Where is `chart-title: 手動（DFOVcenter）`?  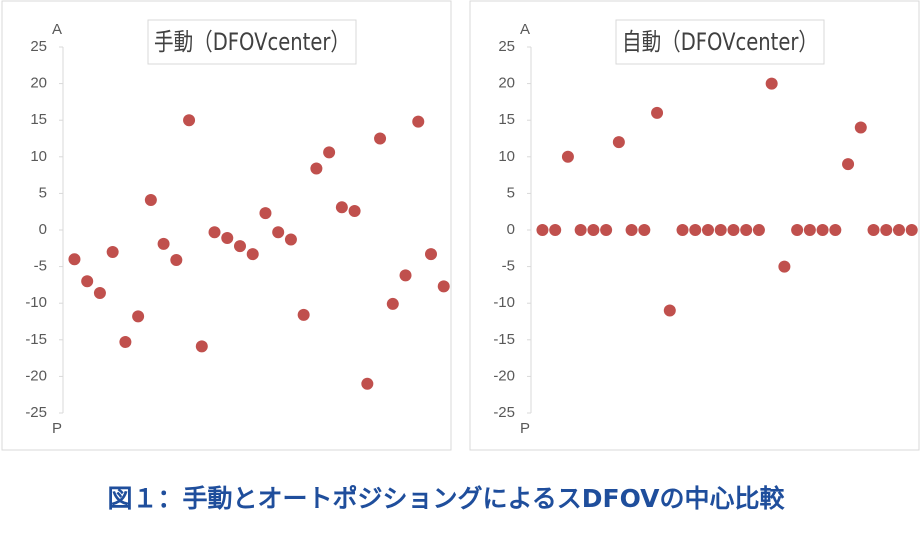 chart-title: 手動（DFOVcenter） is located at coordinates (252, 42).